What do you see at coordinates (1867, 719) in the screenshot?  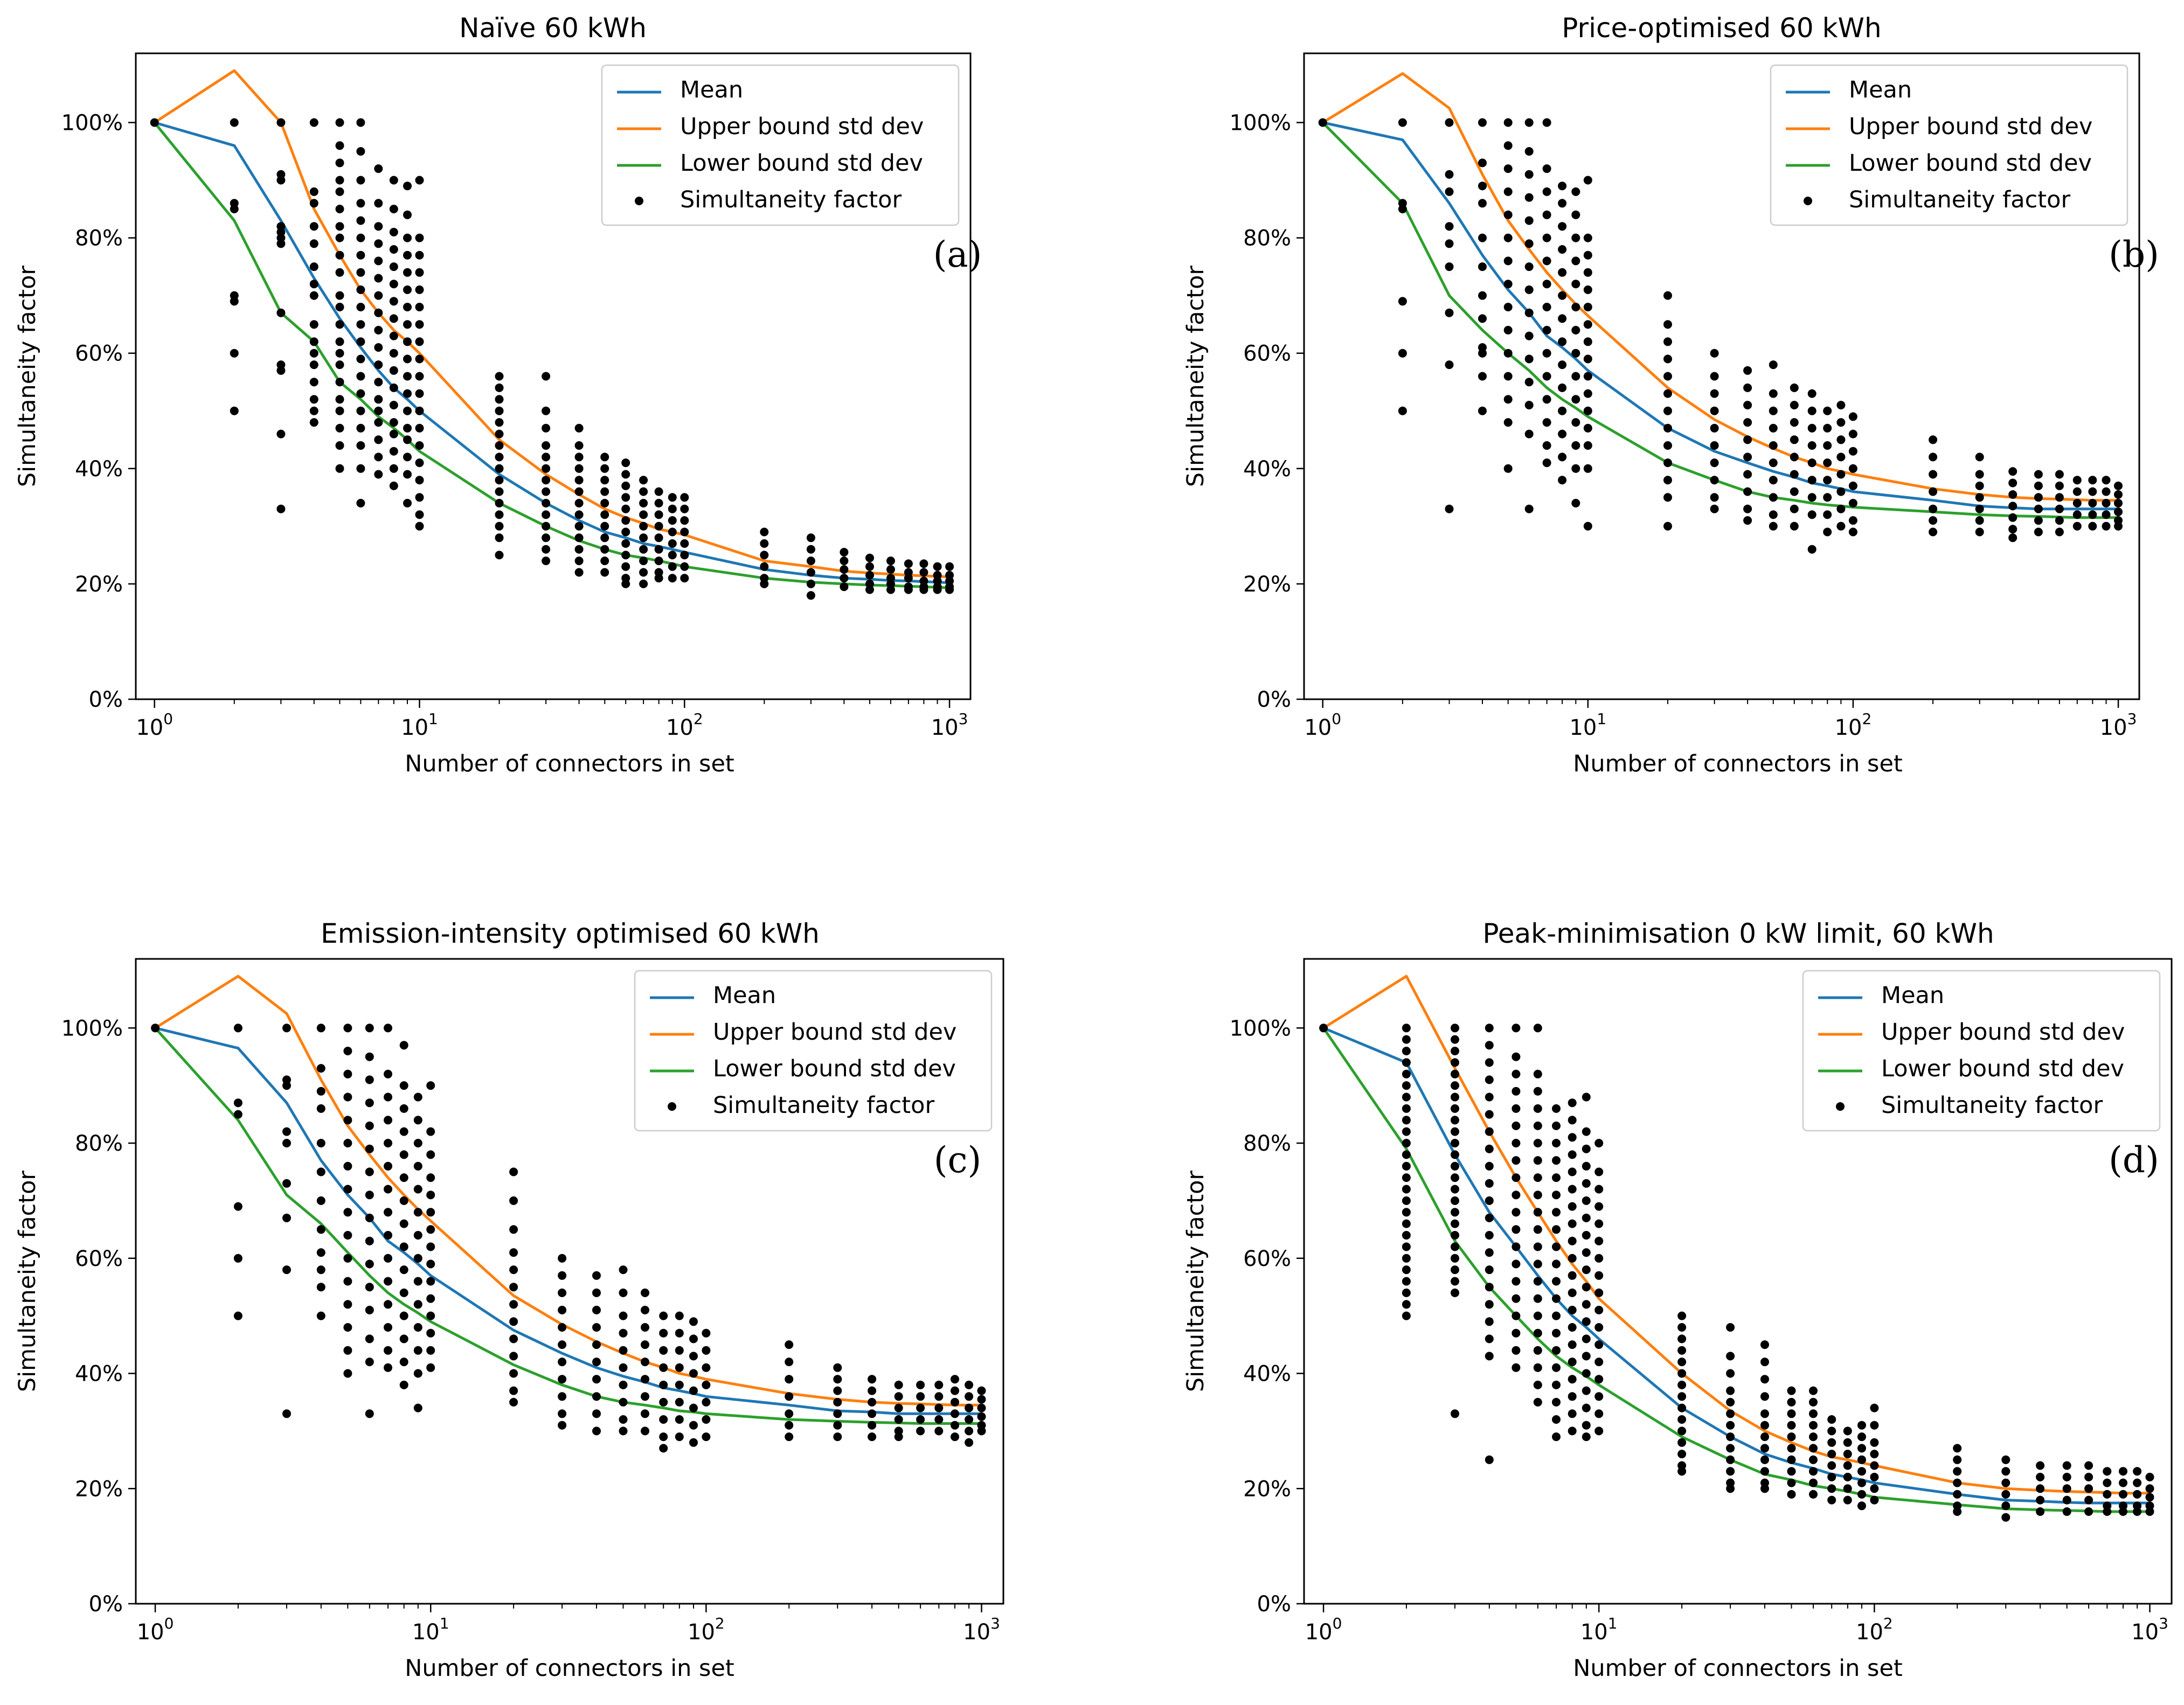 I see `x-tick-exponent: 2` at bounding box center [1867, 719].